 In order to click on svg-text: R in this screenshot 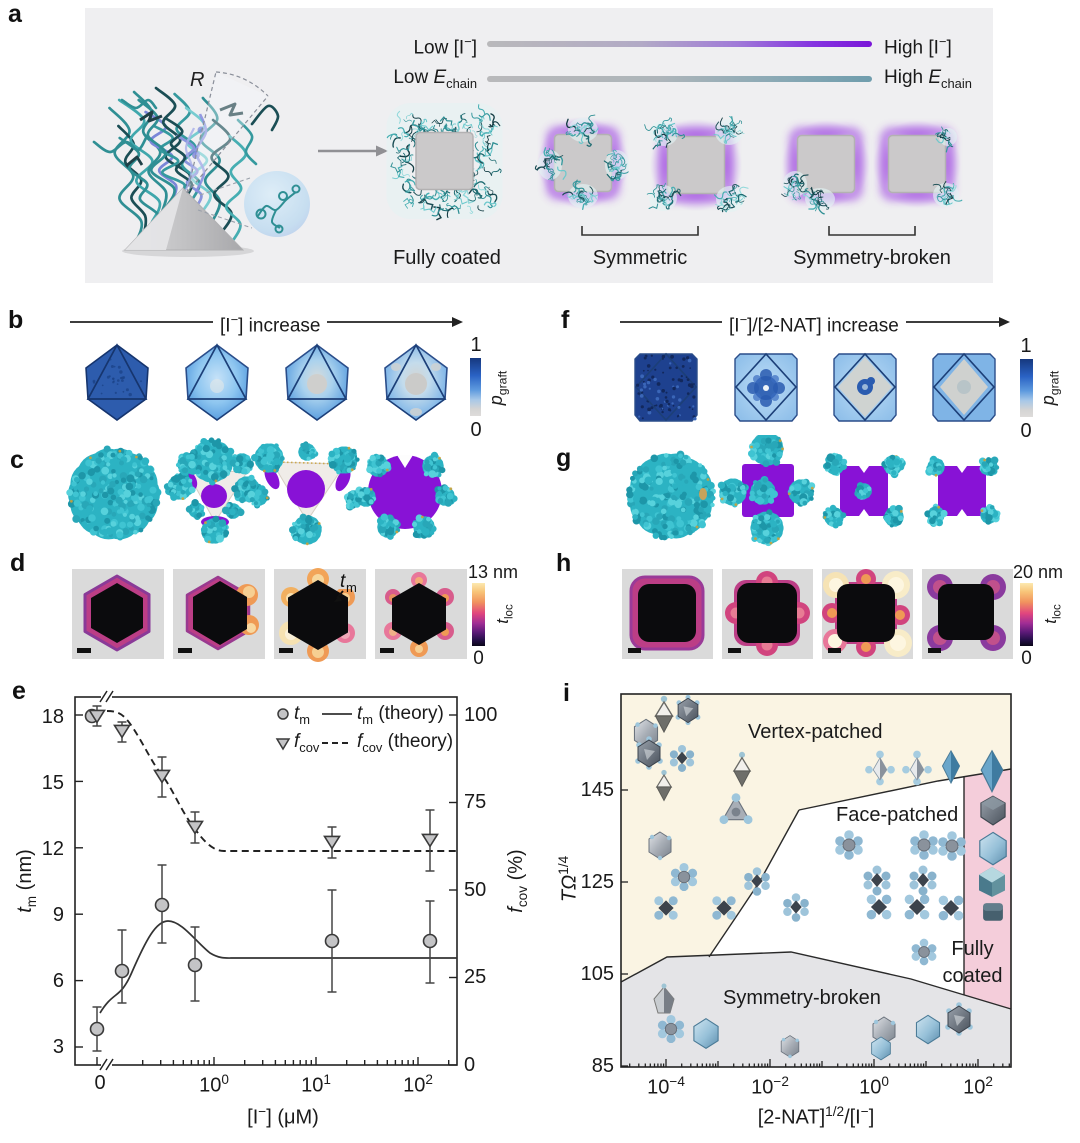, I will do `click(197, 80)`.